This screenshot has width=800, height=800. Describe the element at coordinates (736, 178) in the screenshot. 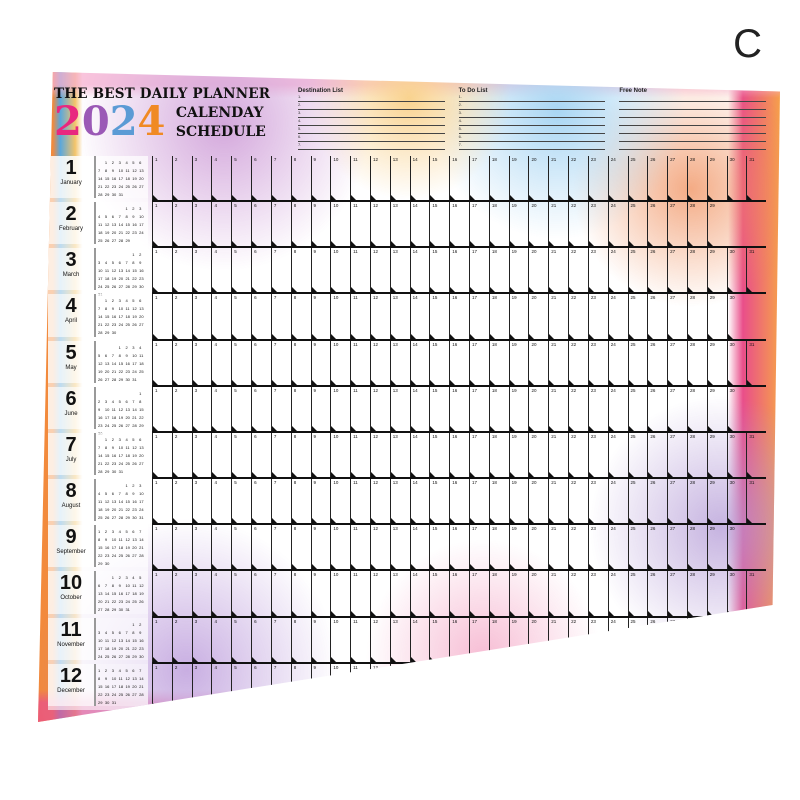

I see `day-cell: 30` at that location.